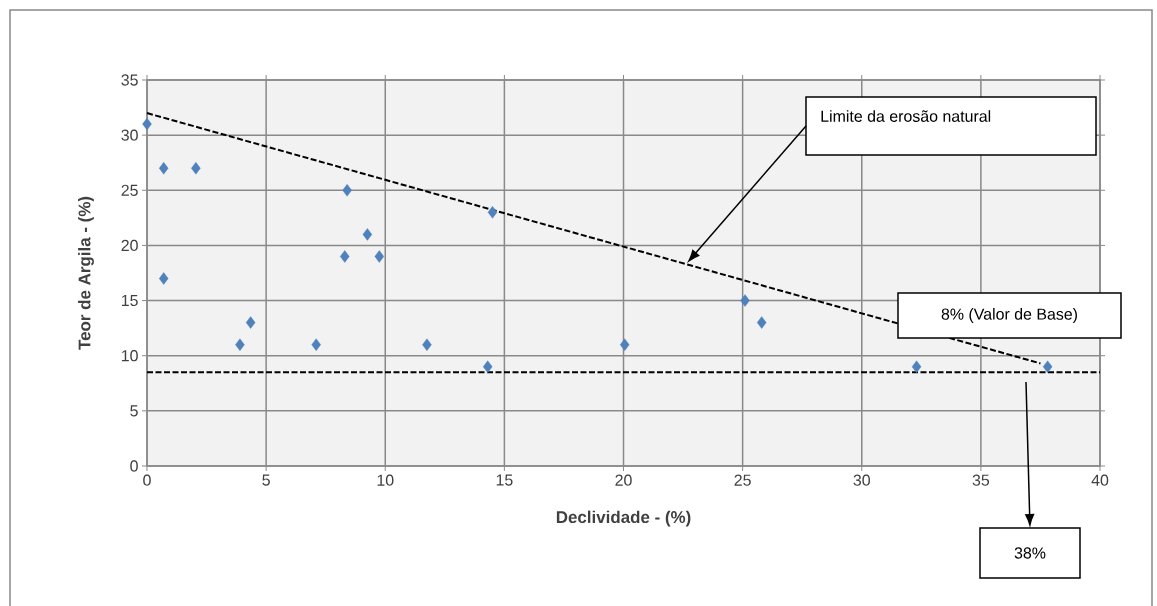 This screenshot has height=606, width=1157. Describe the element at coordinates (129, 356) in the screenshot. I see `y-tick-label: 10` at that location.